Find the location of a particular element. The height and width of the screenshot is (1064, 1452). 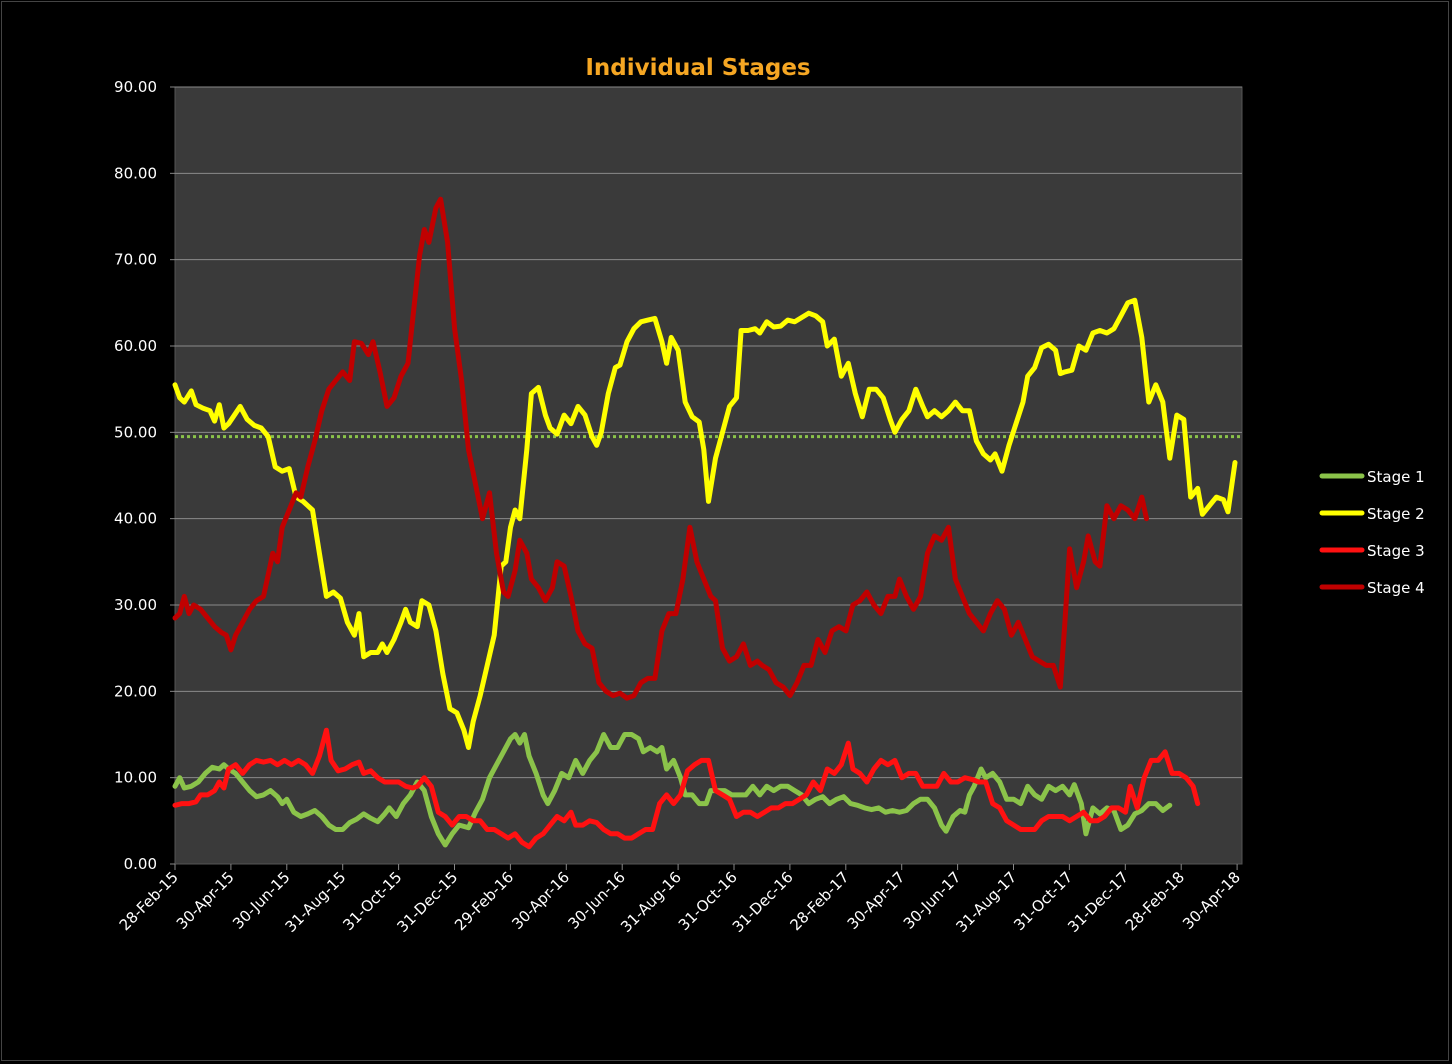

y-tick-label: 60.00 is located at coordinates (135, 346).